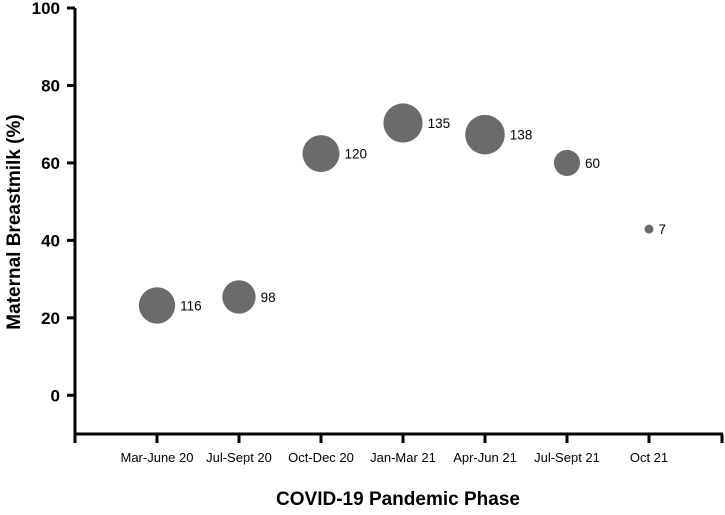 This screenshot has width=725, height=515. I want to click on y-tick-label: 40, so click(50, 240).